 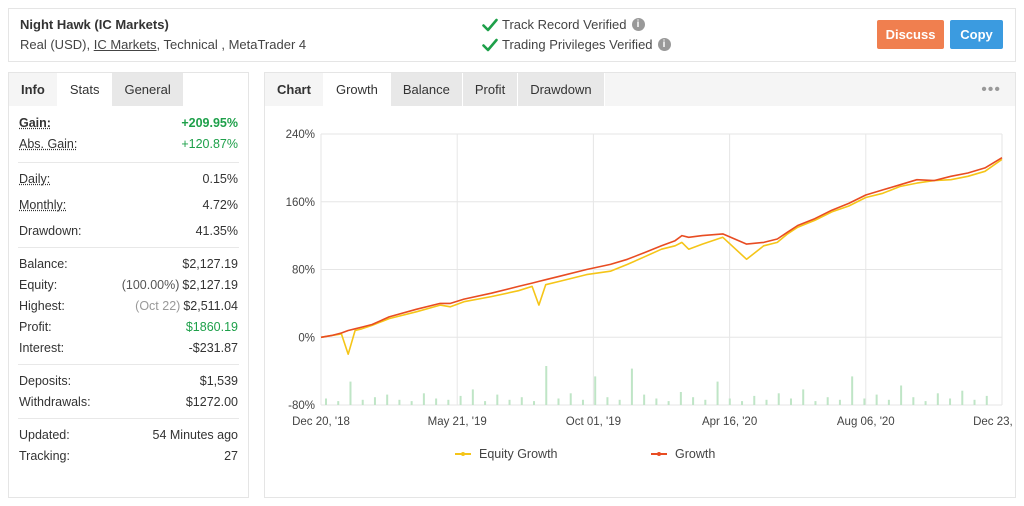 I want to click on chart-tabs: Chart Growth Balance Profit Drawdown, so click(x=435, y=89).